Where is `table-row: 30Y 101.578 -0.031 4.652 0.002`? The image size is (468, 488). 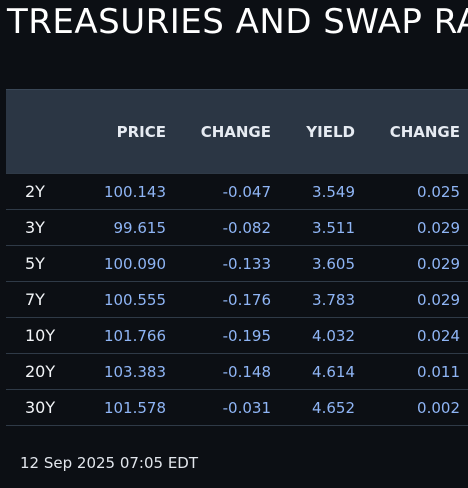 table-row: 30Y 101.578 -0.031 4.652 0.002 is located at coordinates (237, 407).